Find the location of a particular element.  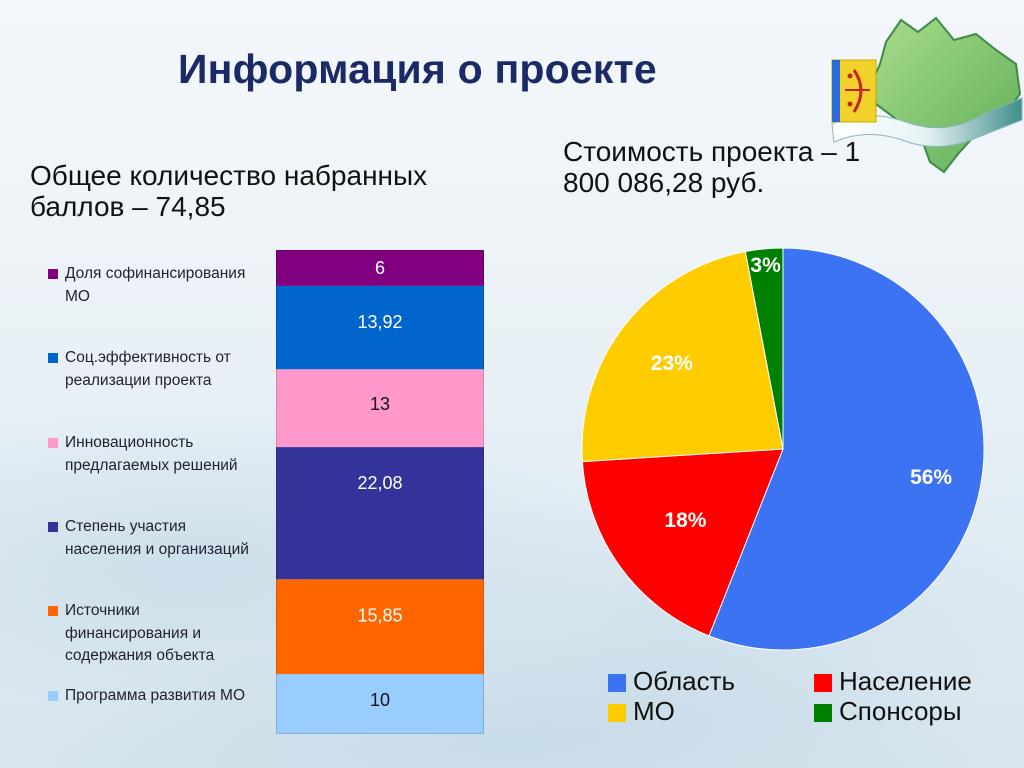

stack-segment-label: 22,08 is located at coordinates (379, 483).